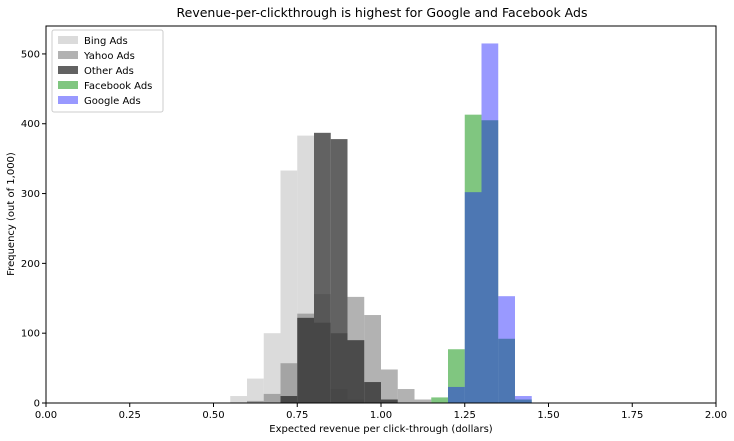 This screenshot has height=441, width=734. What do you see at coordinates (30, 334) in the screenshot?
I see `y-tick-label: 100` at bounding box center [30, 334].